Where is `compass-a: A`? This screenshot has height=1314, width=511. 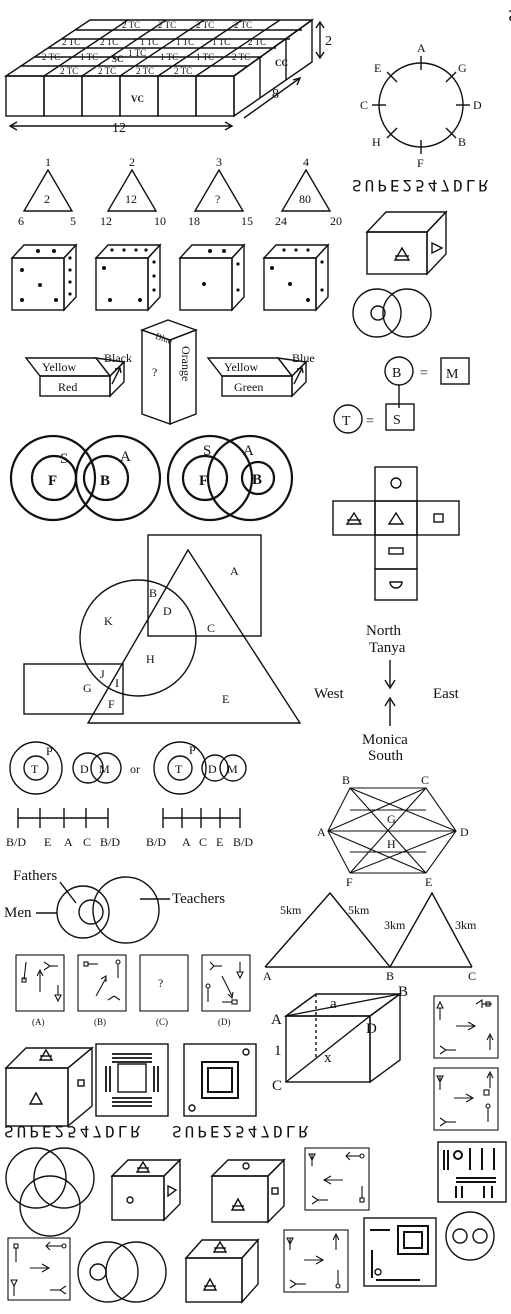 compass-a: A is located at coordinates (421, 48).